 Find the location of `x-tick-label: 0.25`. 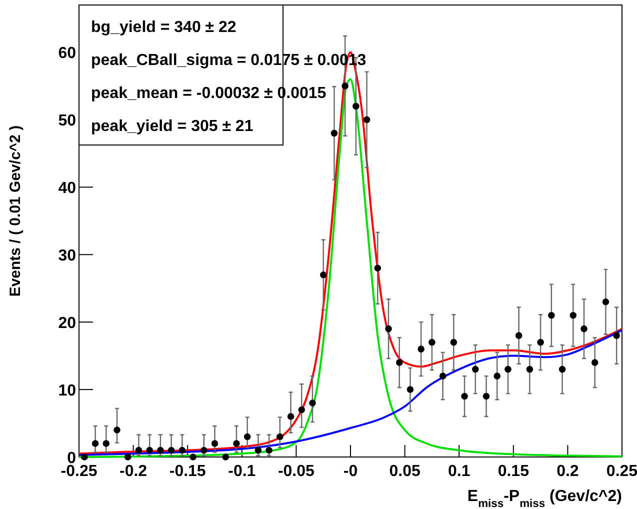

x-tick-label: 0.25 is located at coordinates (621, 471).